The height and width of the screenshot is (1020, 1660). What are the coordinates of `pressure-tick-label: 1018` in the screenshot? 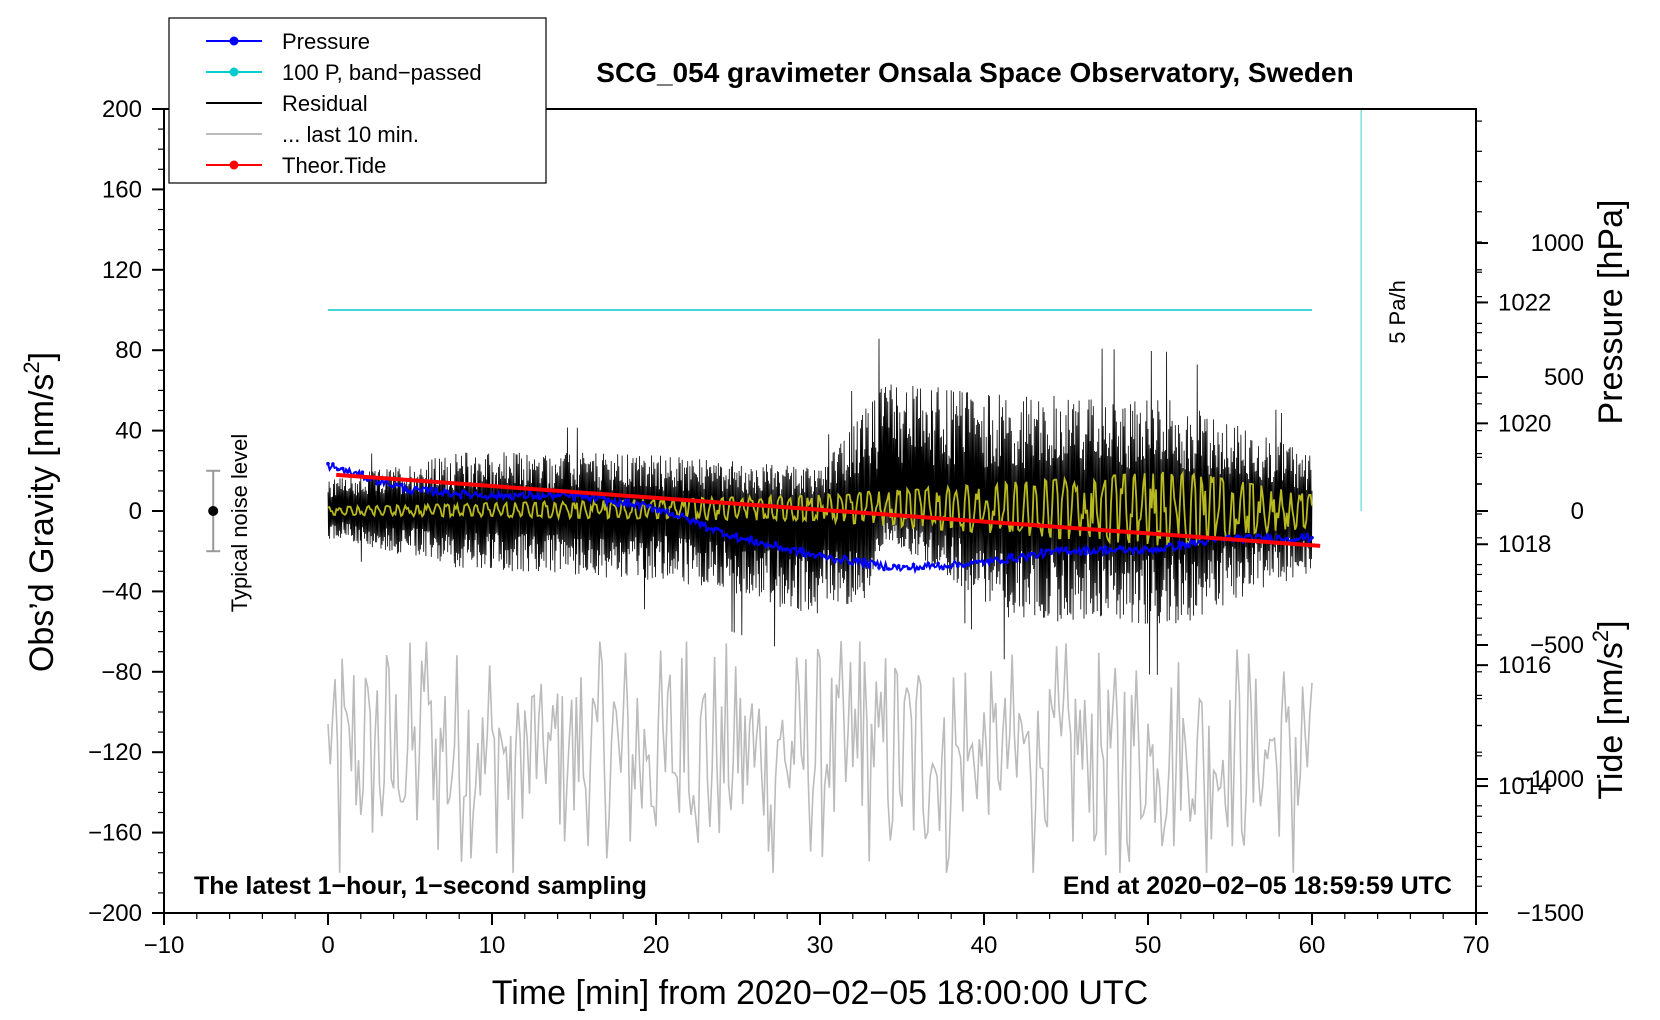 It's located at (1524, 544).